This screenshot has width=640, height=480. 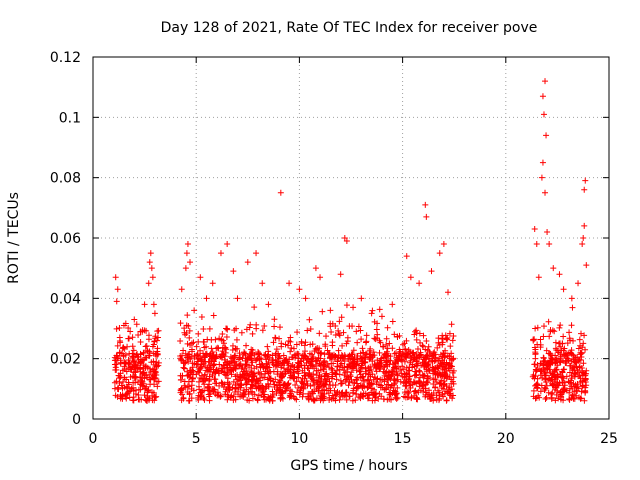 I want to click on x-tick-labels: 0 5 10 15 20 25, so click(x=353, y=439).